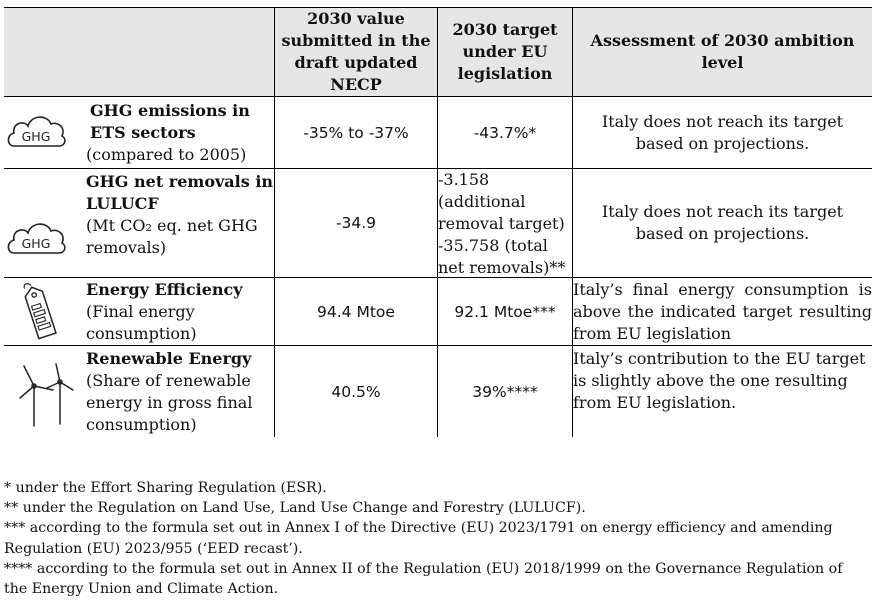 The height and width of the screenshot is (604, 875). I want to click on target-text: 39%****, so click(505, 391).